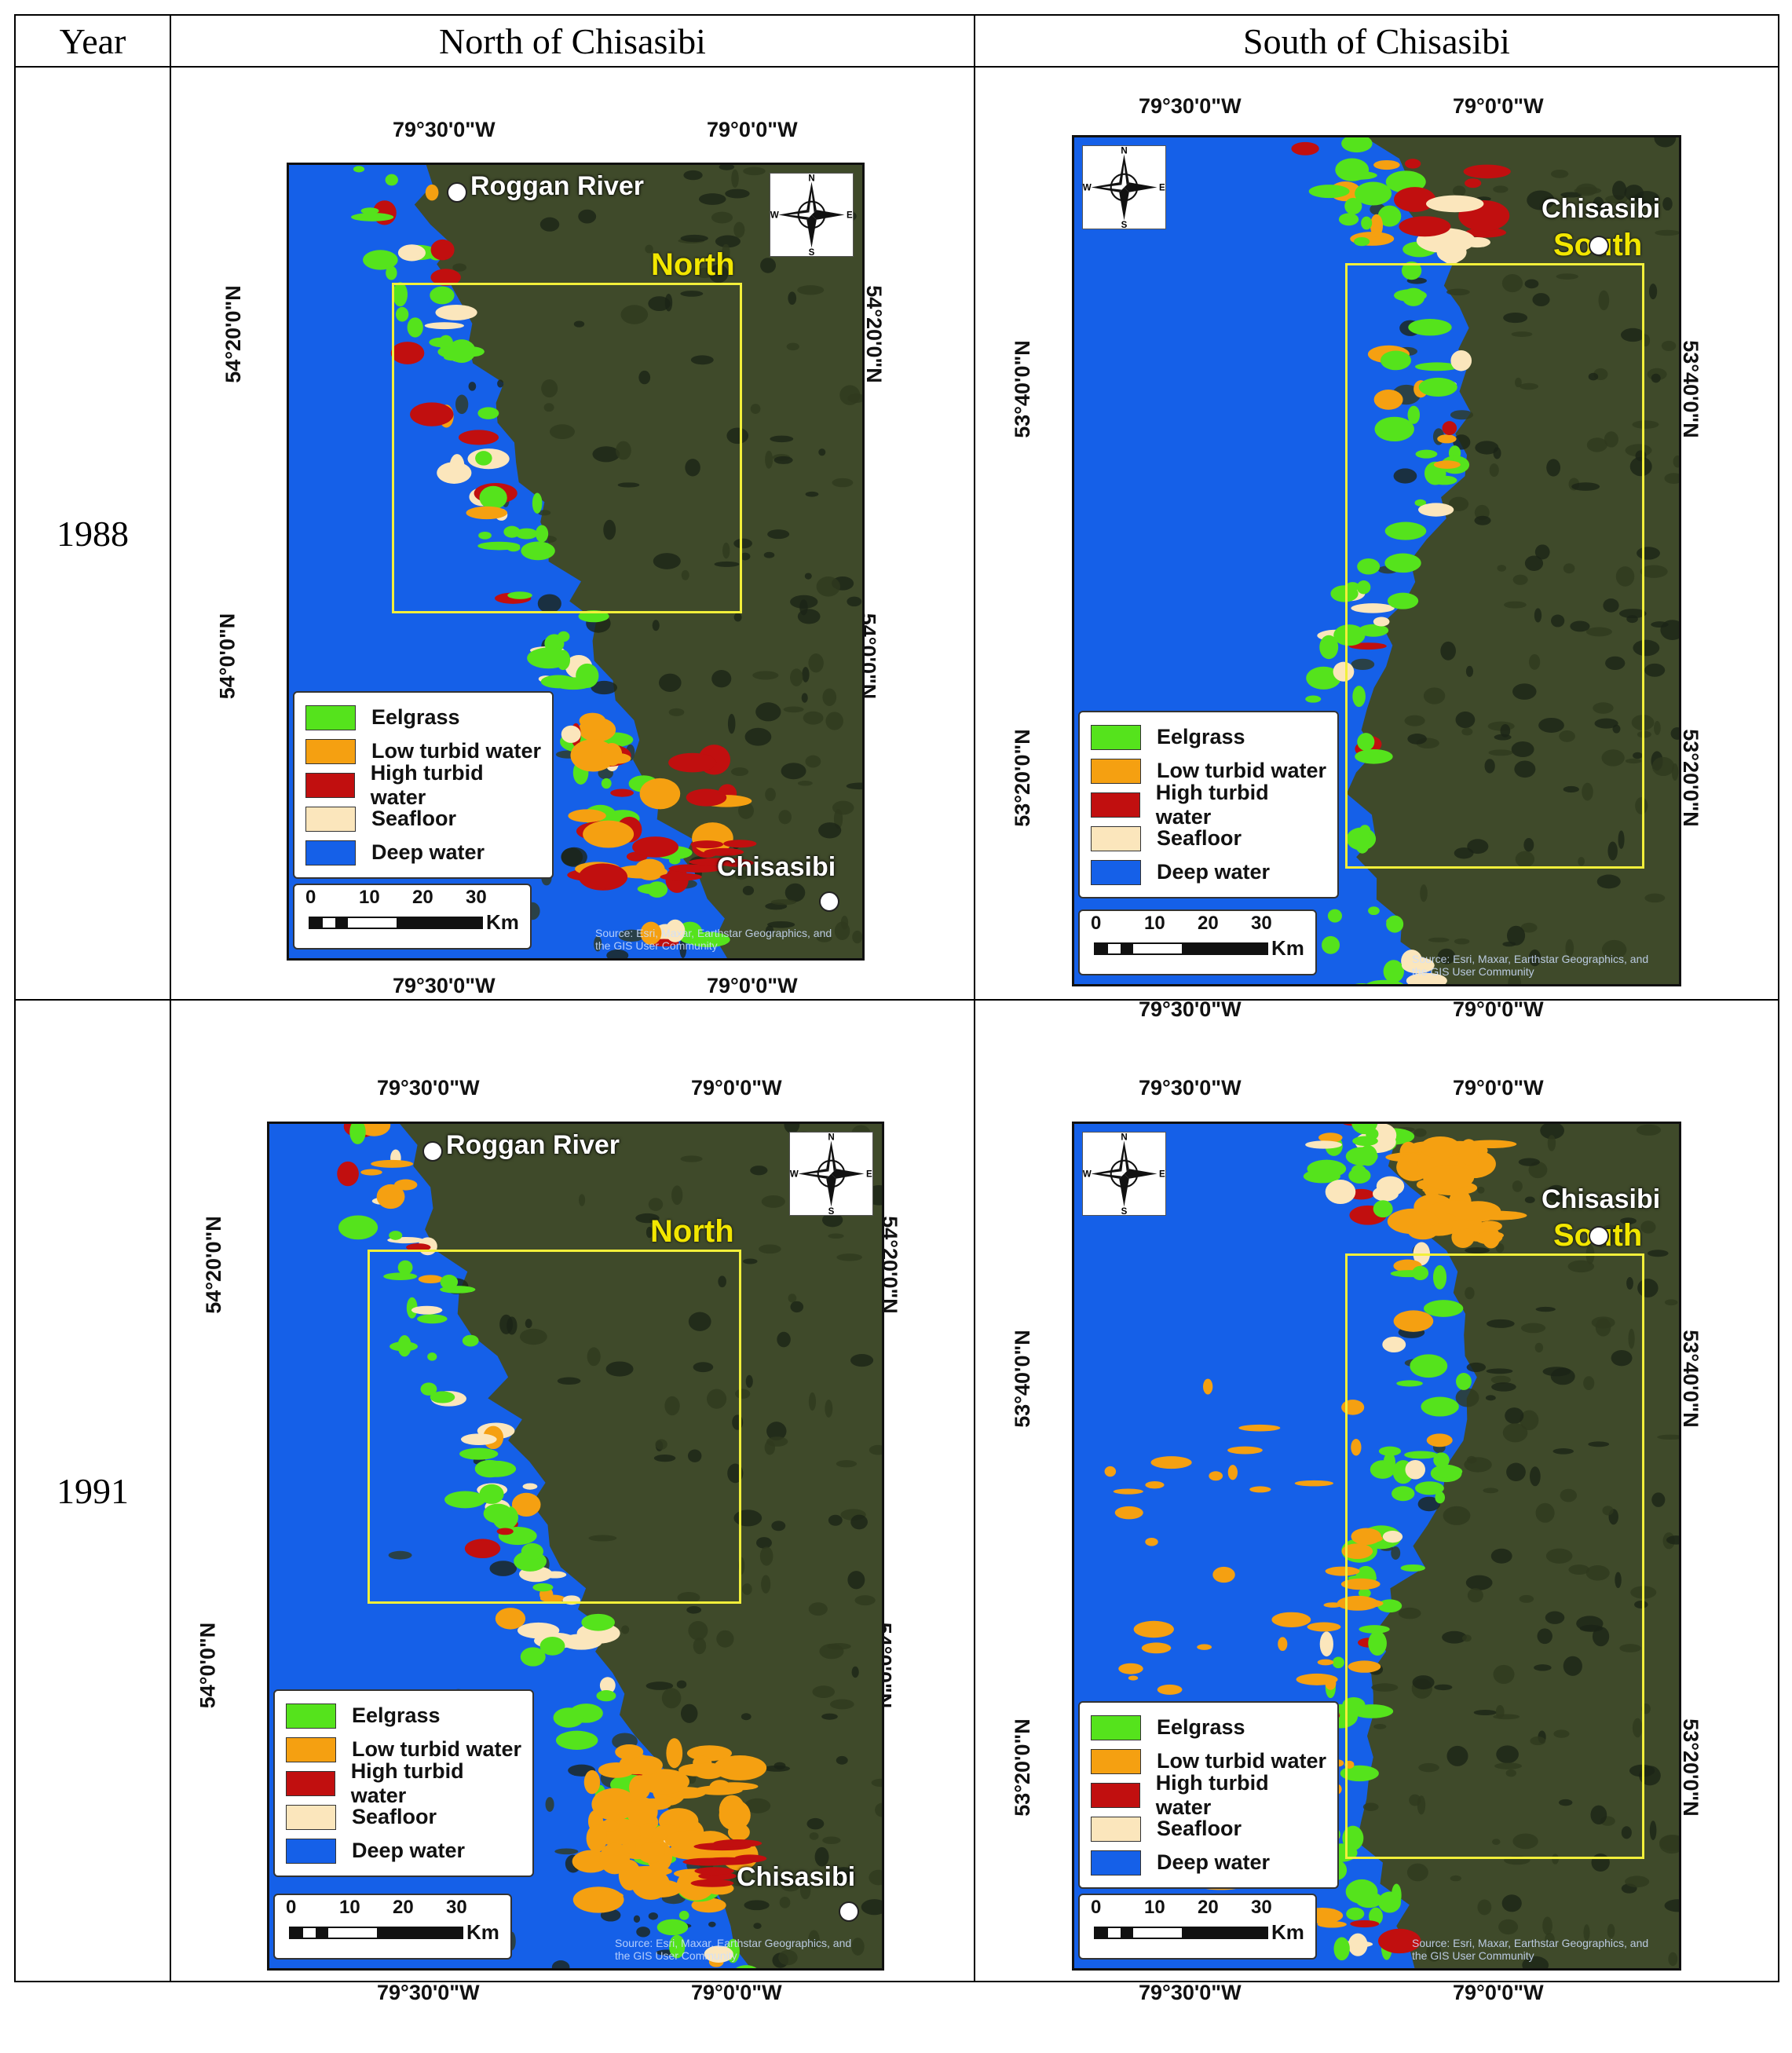 The height and width of the screenshot is (2053, 1792). What do you see at coordinates (1096, 924) in the screenshot?
I see `scale-tick: 0` at bounding box center [1096, 924].